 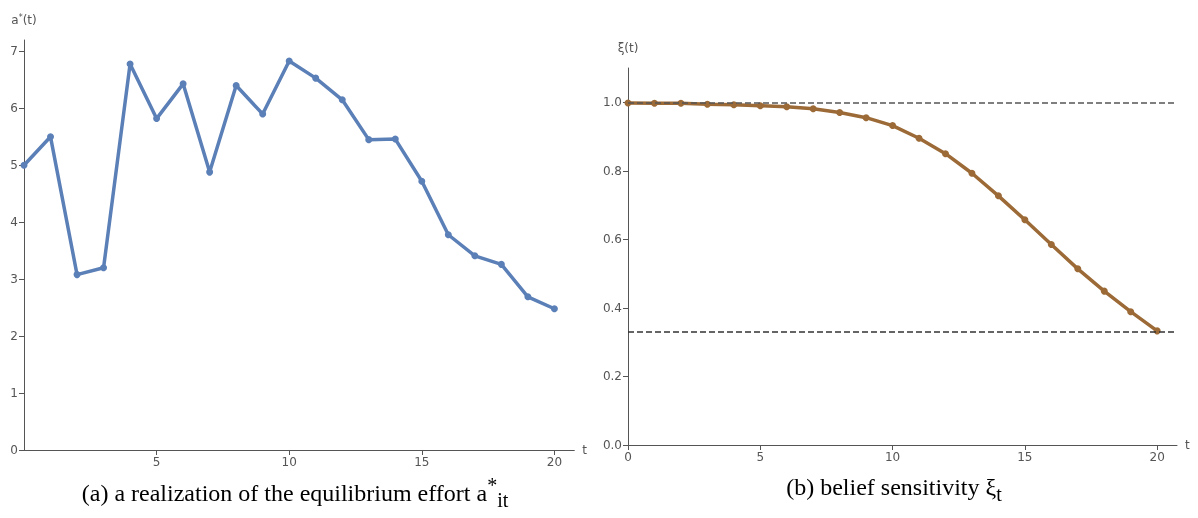 I want to click on y-tick-label: 0.4, so click(x=612, y=307).